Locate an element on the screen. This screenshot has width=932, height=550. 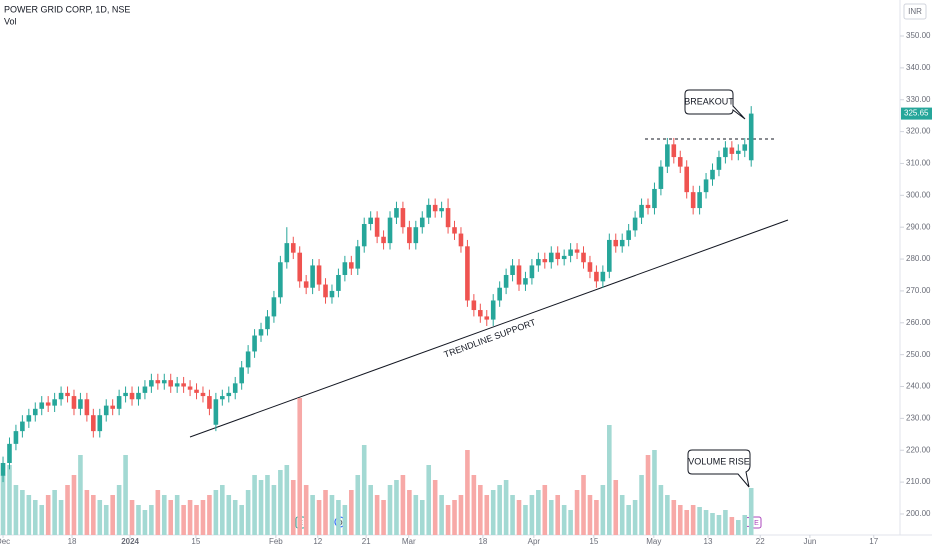
y-tick-label: 330.00 is located at coordinates (918, 99).